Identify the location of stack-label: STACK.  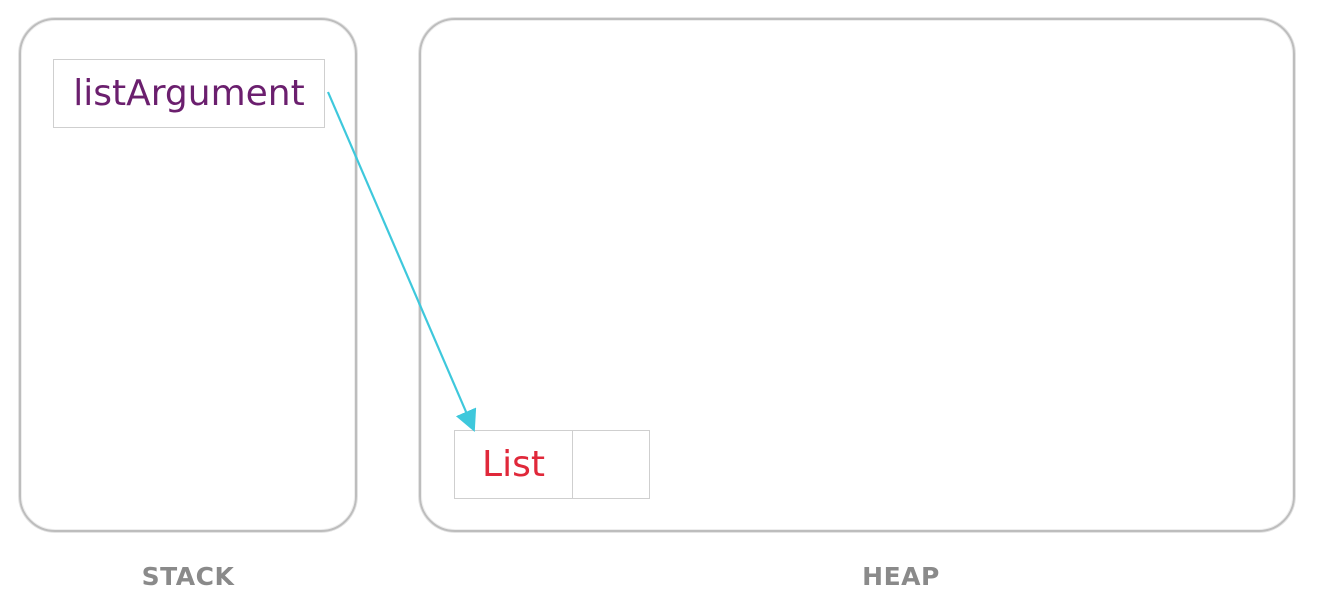
(188, 576).